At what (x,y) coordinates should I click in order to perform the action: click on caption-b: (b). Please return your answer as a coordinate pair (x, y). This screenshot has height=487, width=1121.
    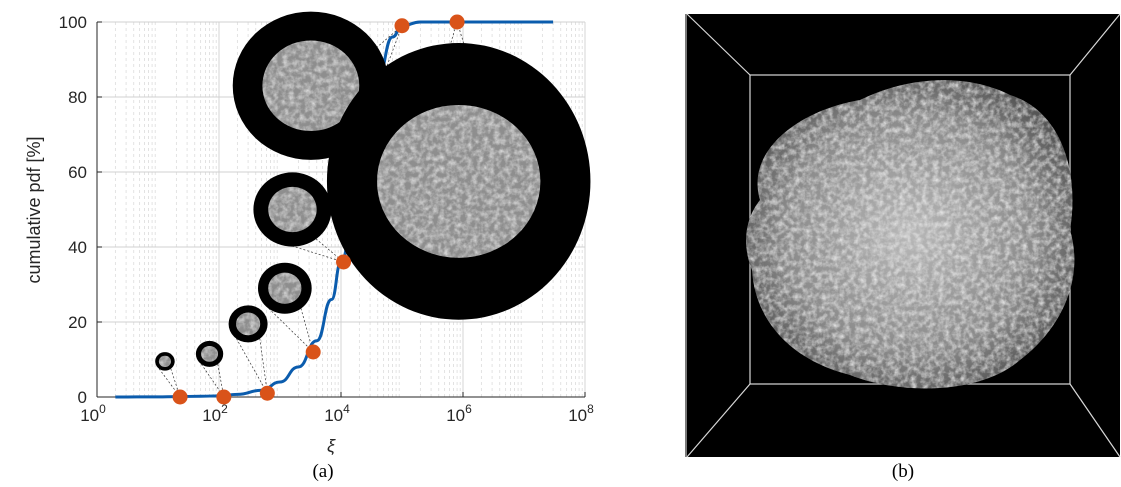
    Looking at the image, I should click on (903, 471).